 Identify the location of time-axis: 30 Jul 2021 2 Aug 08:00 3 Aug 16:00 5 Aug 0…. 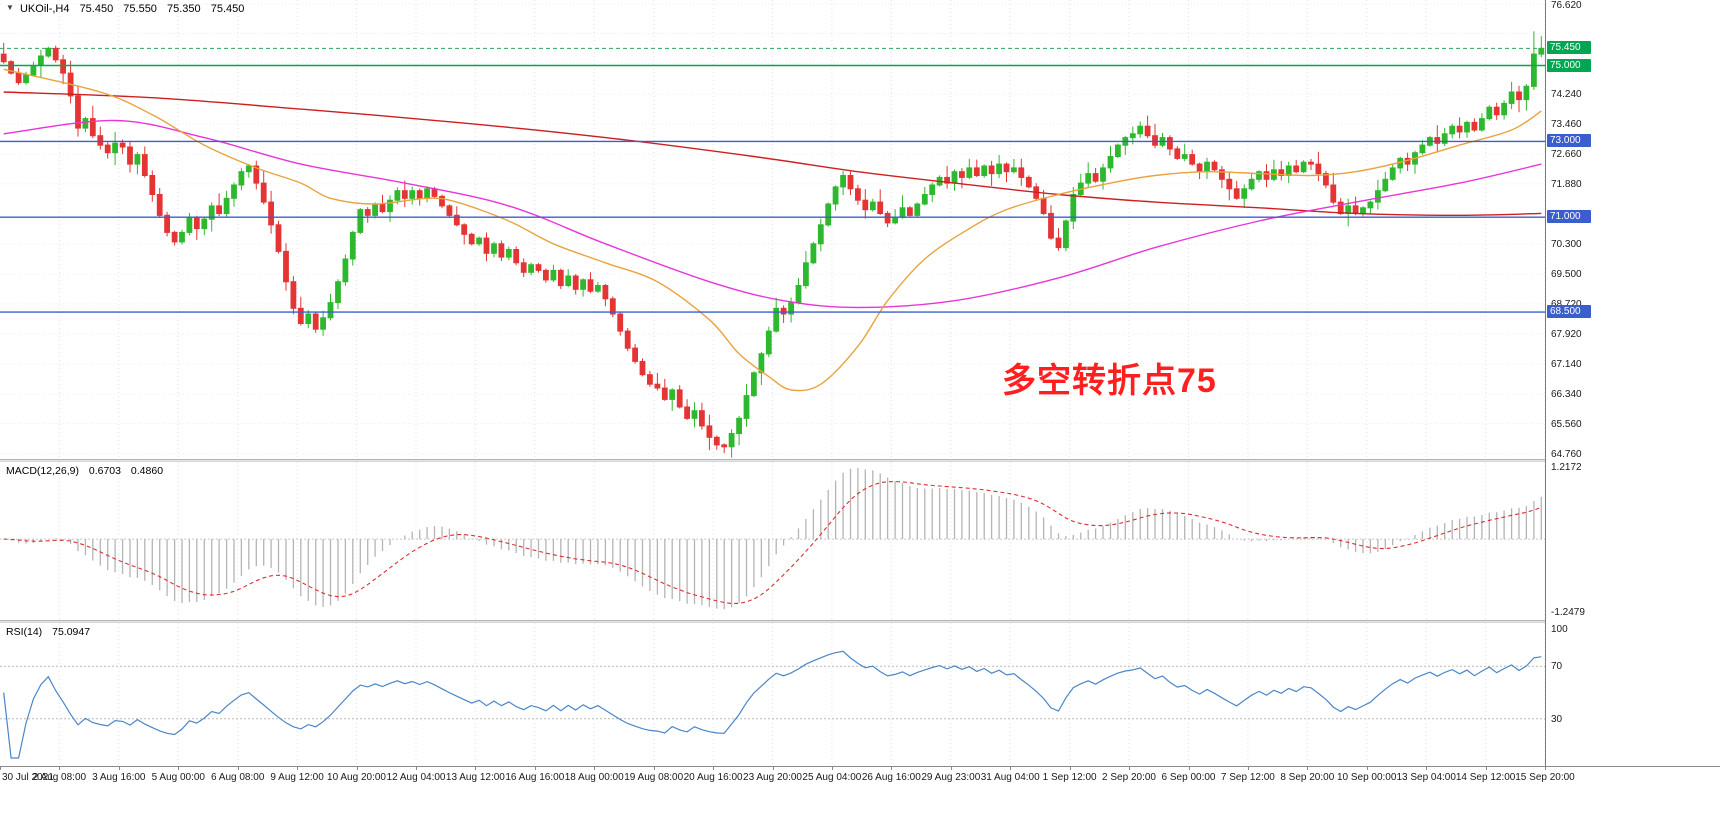
(860, 801).